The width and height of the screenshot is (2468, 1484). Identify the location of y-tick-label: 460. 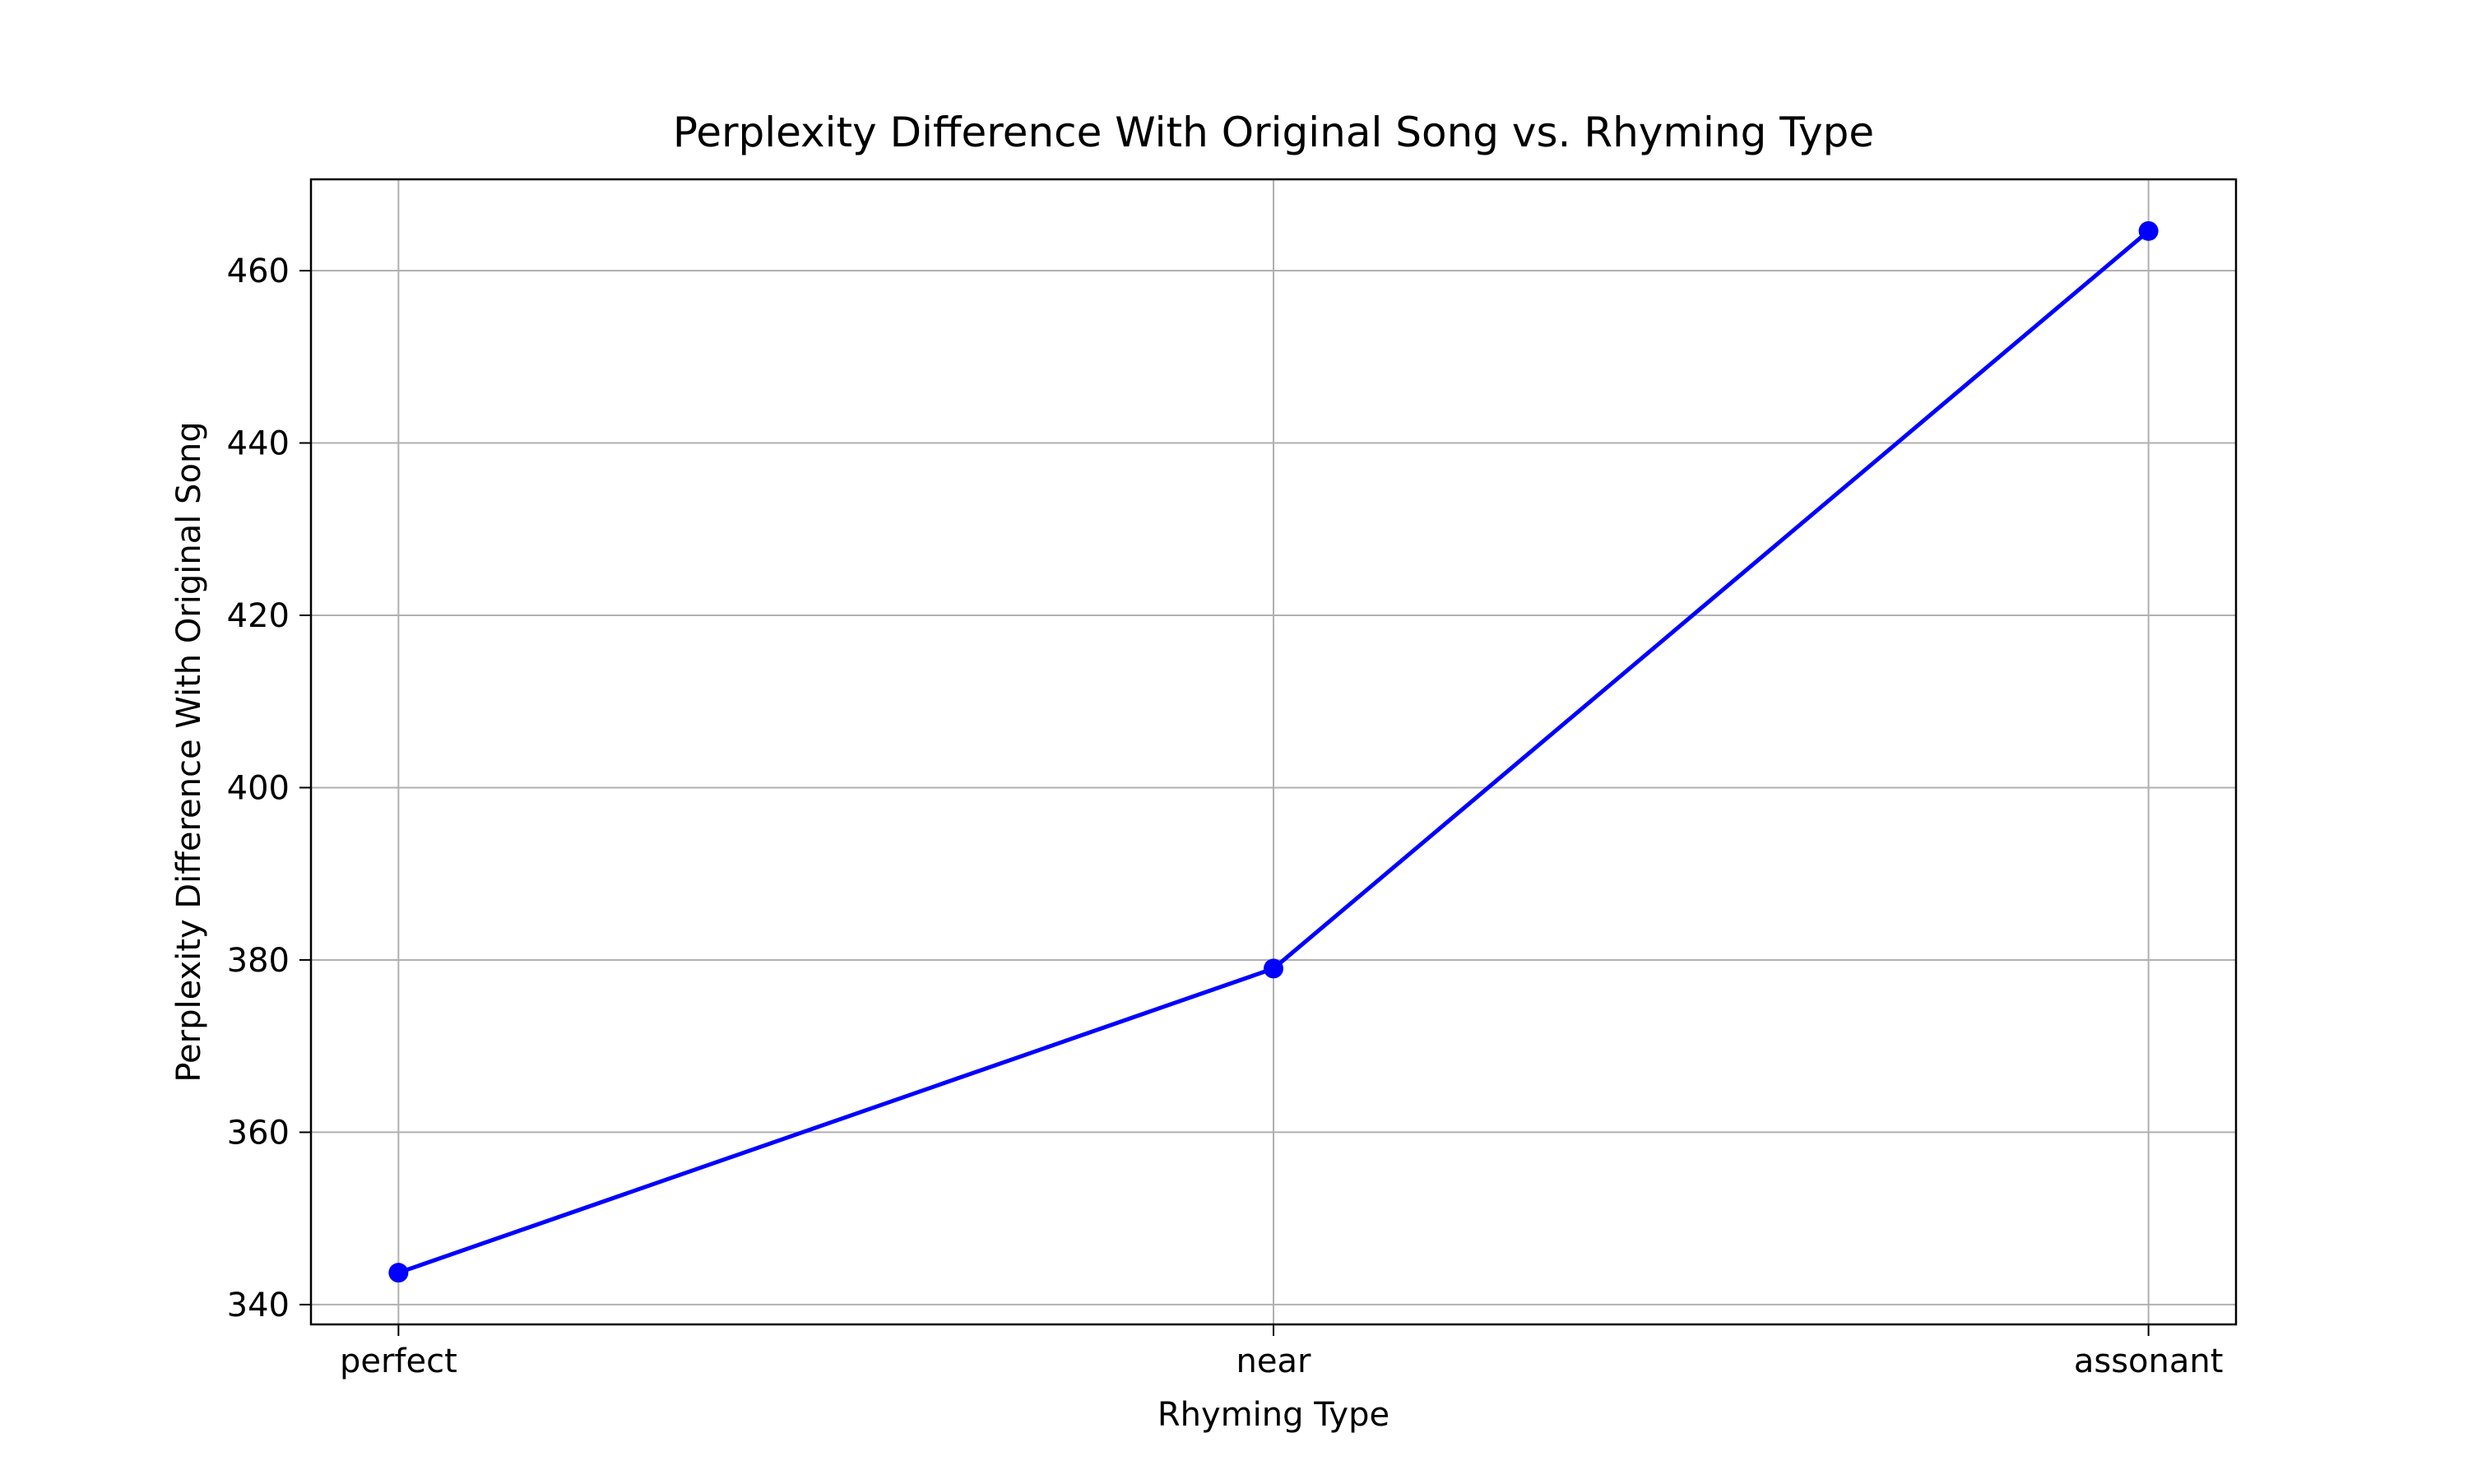
(258, 271).